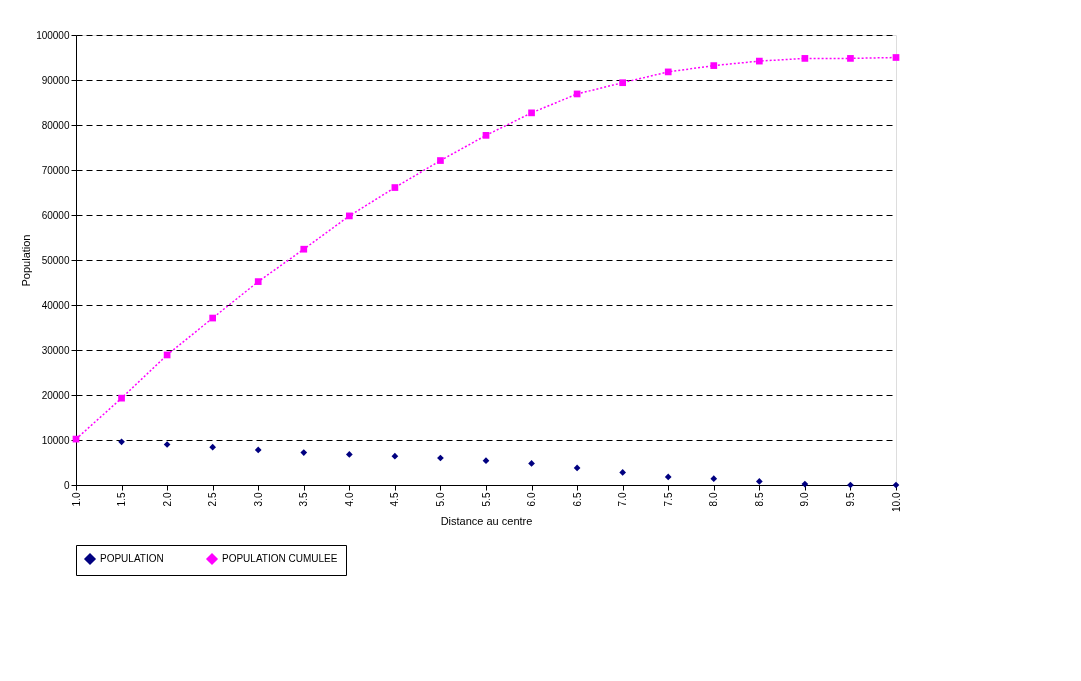  What do you see at coordinates (280, 558) in the screenshot?
I see `legend-label: POPULATION CUMULEE` at bounding box center [280, 558].